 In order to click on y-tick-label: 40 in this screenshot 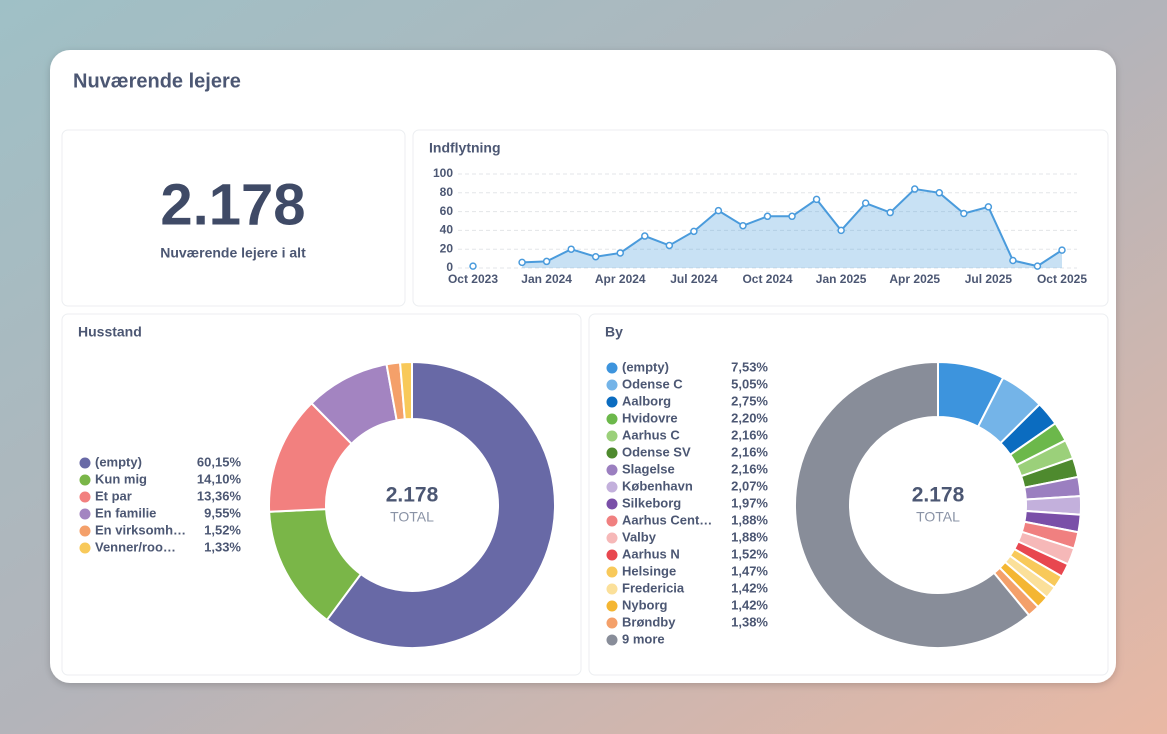, I will do `click(447, 230)`.